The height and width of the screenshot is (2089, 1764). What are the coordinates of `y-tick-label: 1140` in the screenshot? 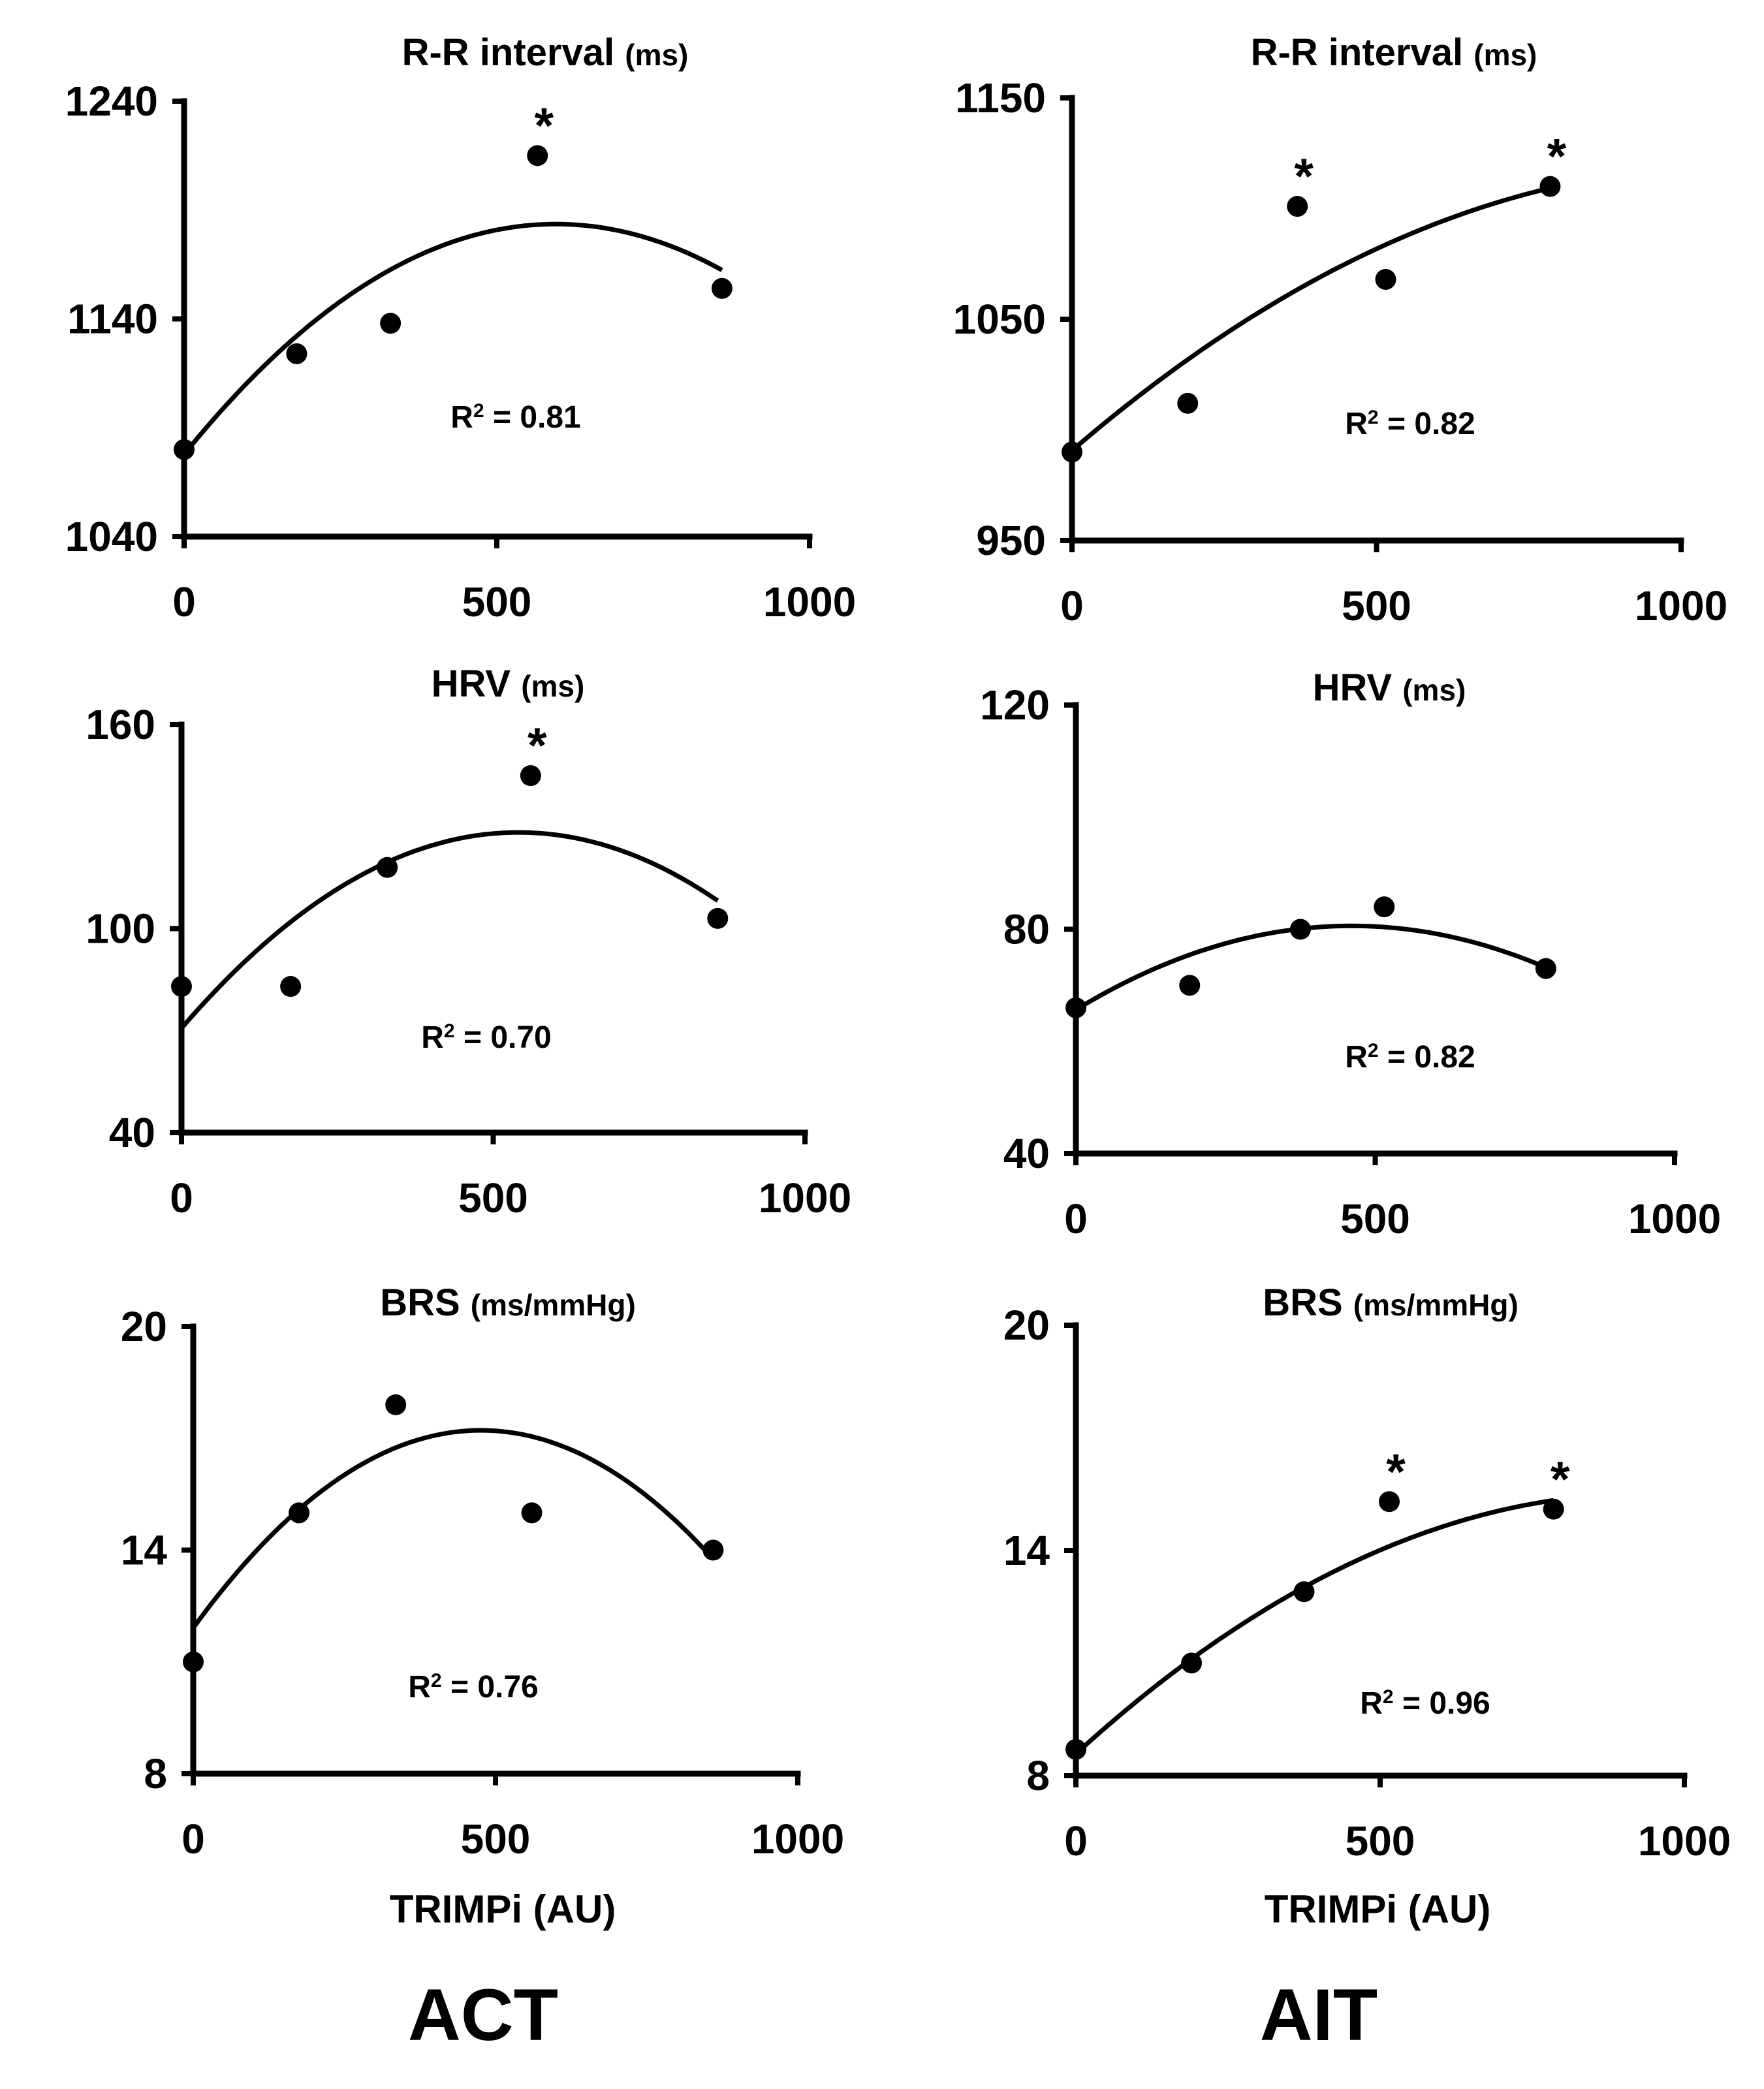 It's located at (112, 319).